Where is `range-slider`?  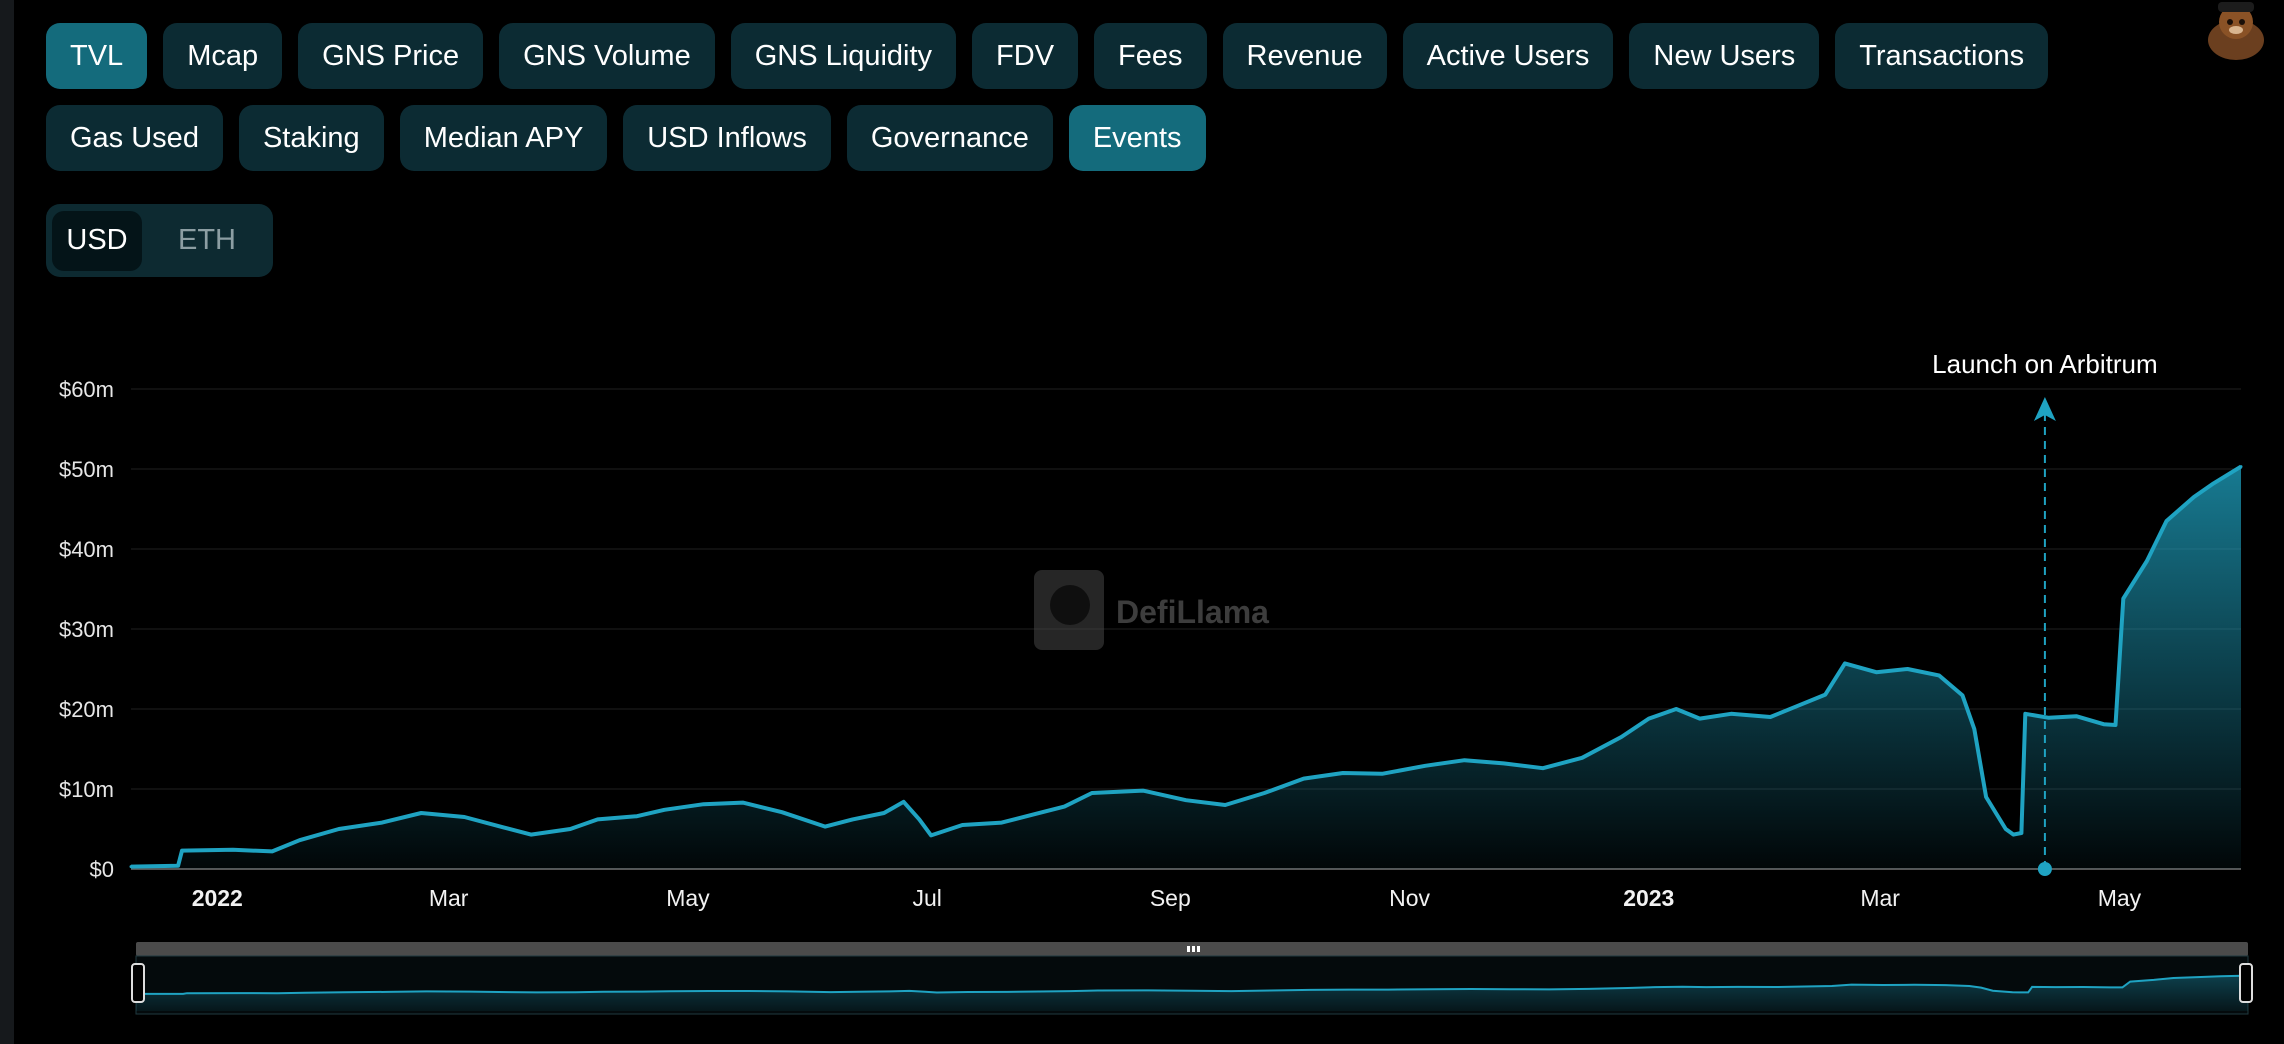 range-slider is located at coordinates (1192, 978).